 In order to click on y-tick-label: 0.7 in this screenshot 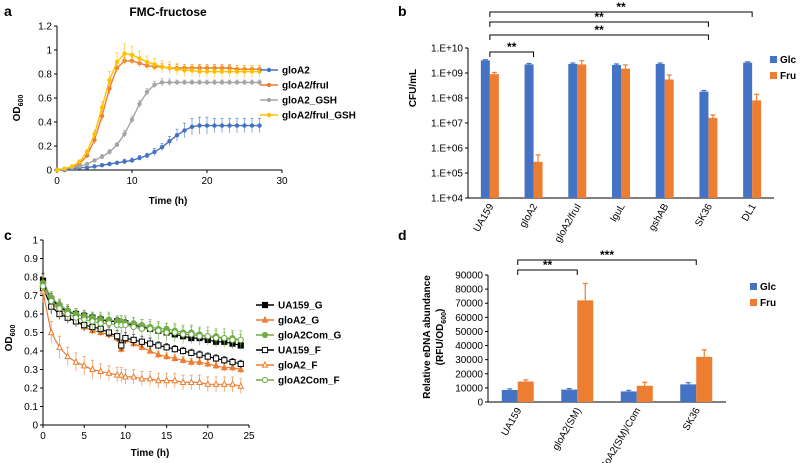, I will do `click(31, 296)`.